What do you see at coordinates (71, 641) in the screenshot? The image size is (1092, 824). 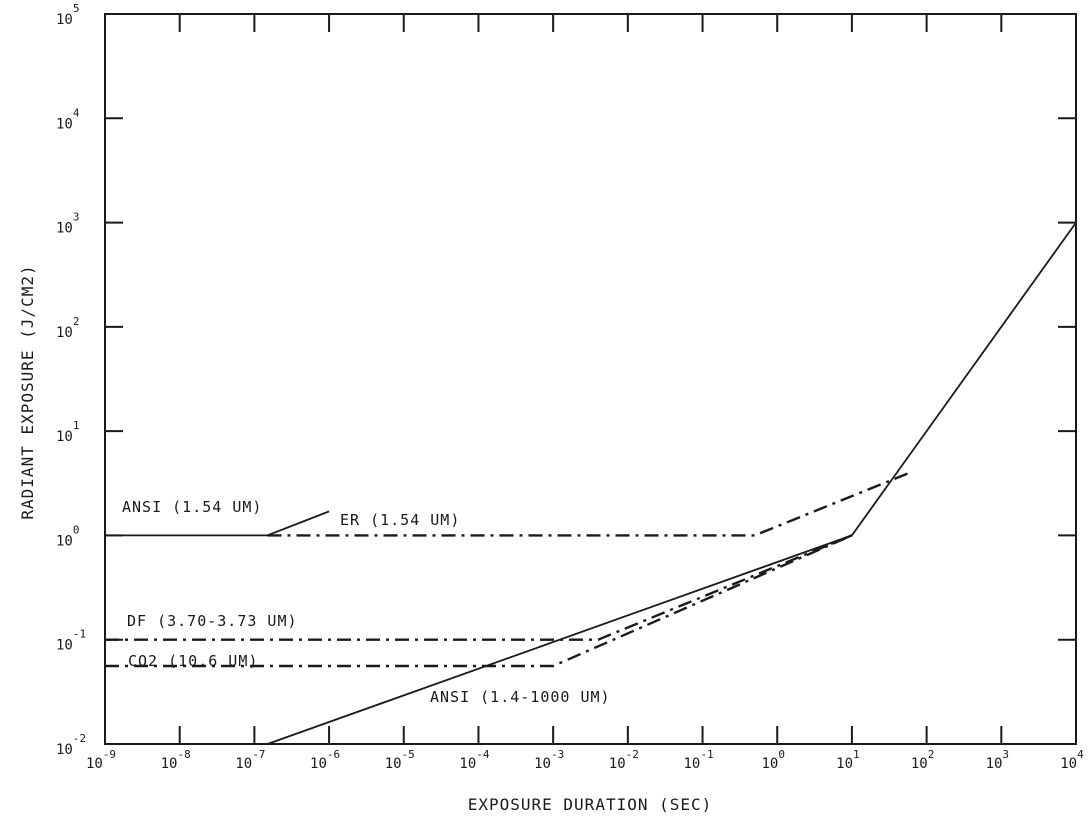 I see `y-tick-label: 10⁻¹` at bounding box center [71, 641].